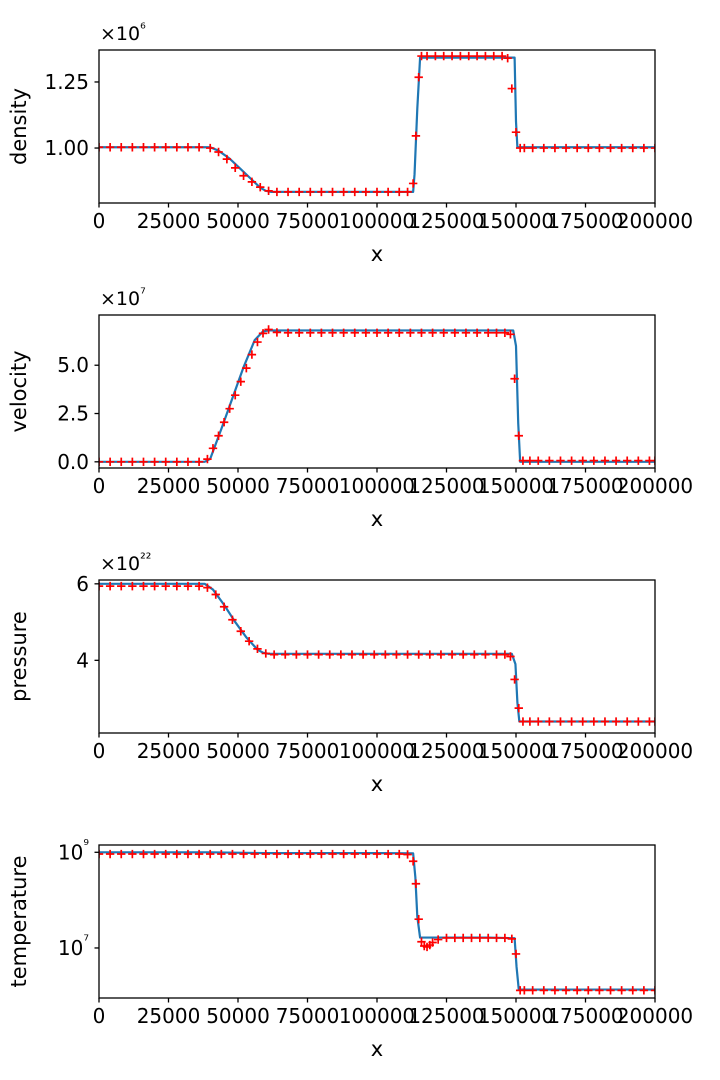  Describe the element at coordinates (585, 751) in the screenshot. I see `panel-pressure-xticklabel: 175000` at that location.